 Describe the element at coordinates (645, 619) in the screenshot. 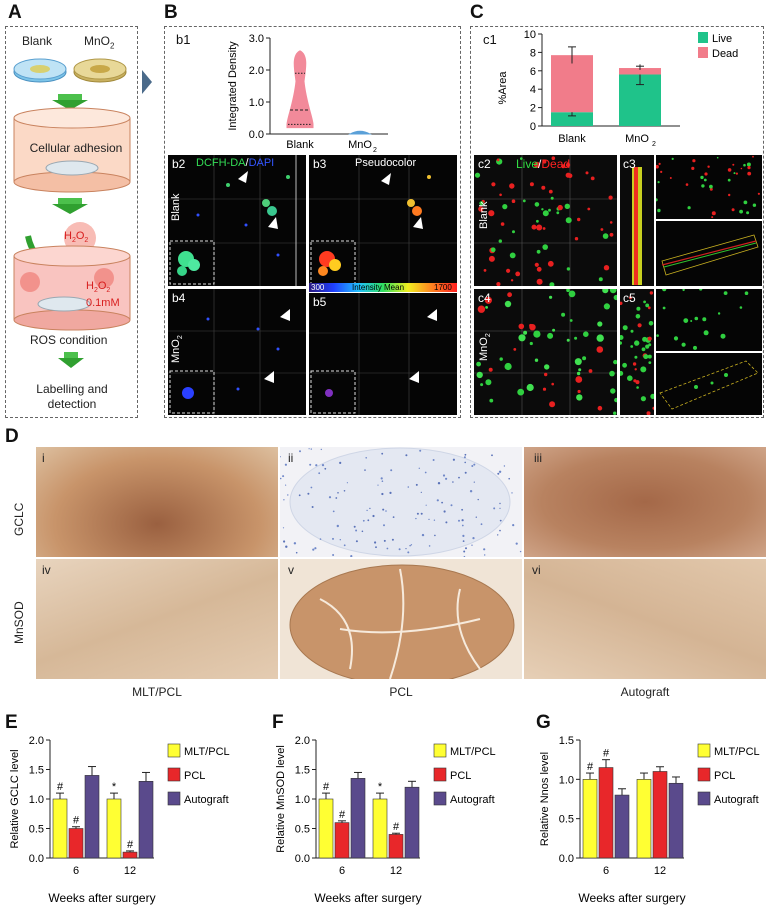

I see `histology-vi: vi` at that location.